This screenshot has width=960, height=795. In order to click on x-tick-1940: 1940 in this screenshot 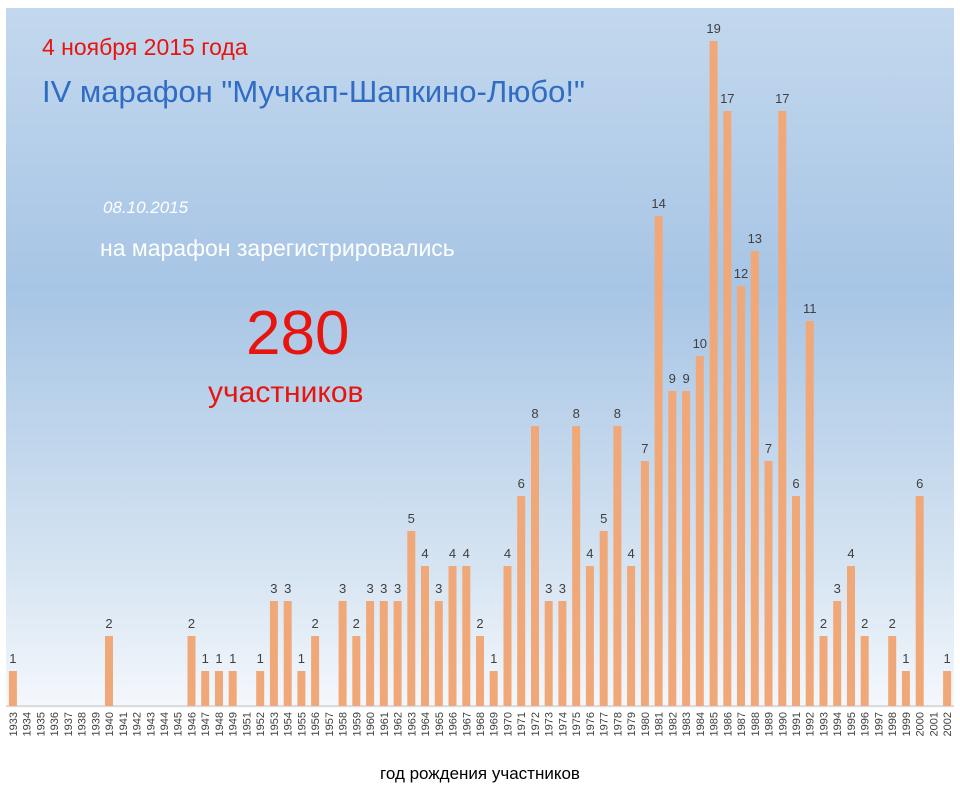, I will do `click(110, 724)`.